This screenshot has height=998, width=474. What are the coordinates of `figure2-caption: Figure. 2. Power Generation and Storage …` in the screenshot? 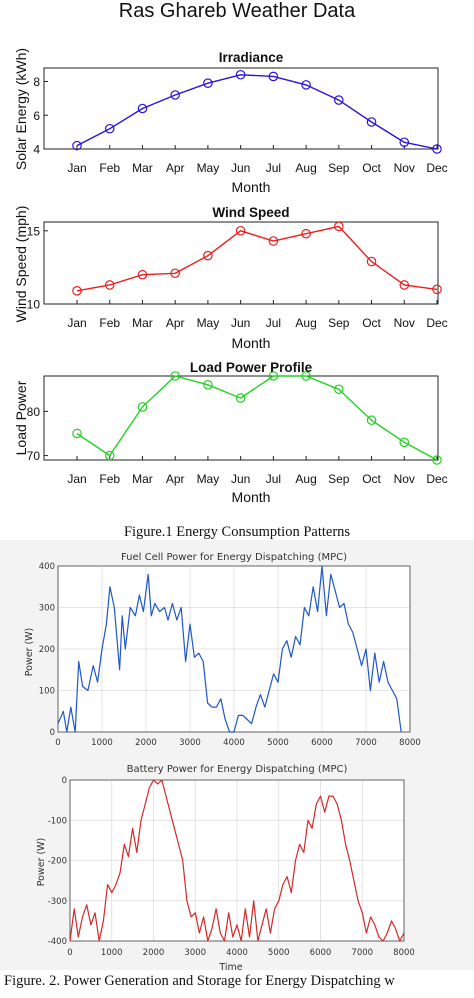 It's located at (199, 981).